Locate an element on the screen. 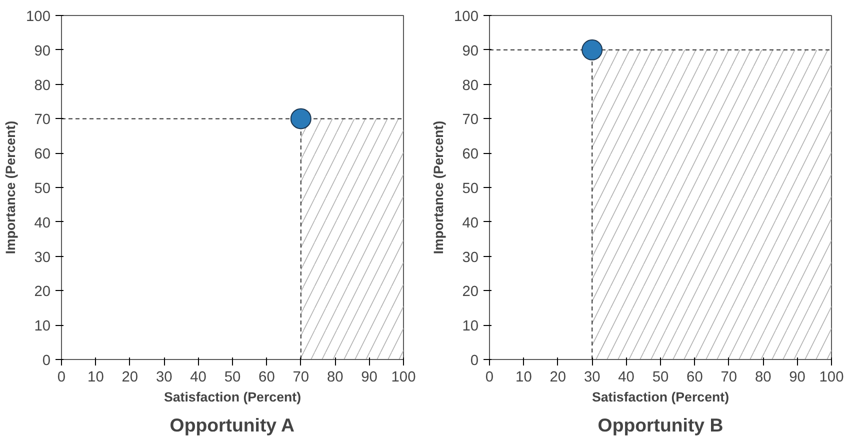  text: Opportunity A is located at coordinates (232, 425).